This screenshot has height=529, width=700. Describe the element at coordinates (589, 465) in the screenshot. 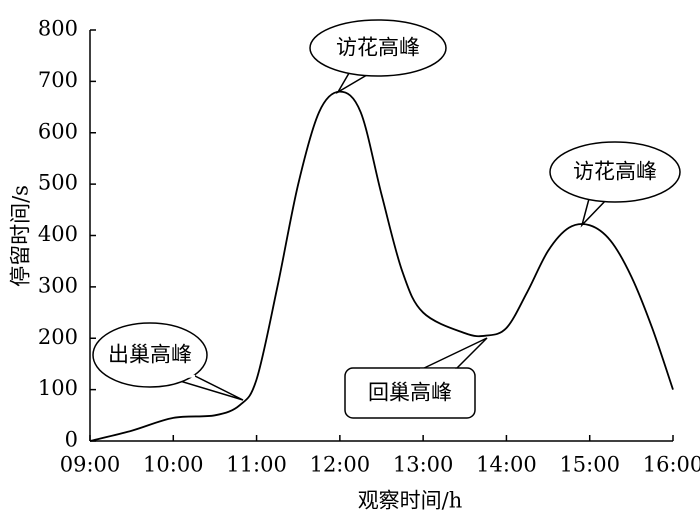

I see `x-tick-label: 15:00` at that location.